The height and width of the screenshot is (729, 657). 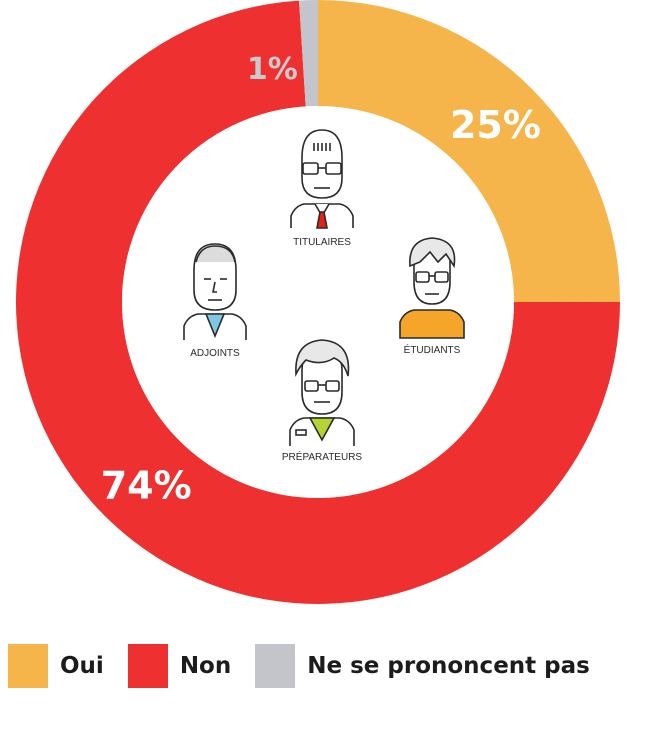 I want to click on persona-etudiants: ÉTUDIANTS, so click(x=432, y=296).